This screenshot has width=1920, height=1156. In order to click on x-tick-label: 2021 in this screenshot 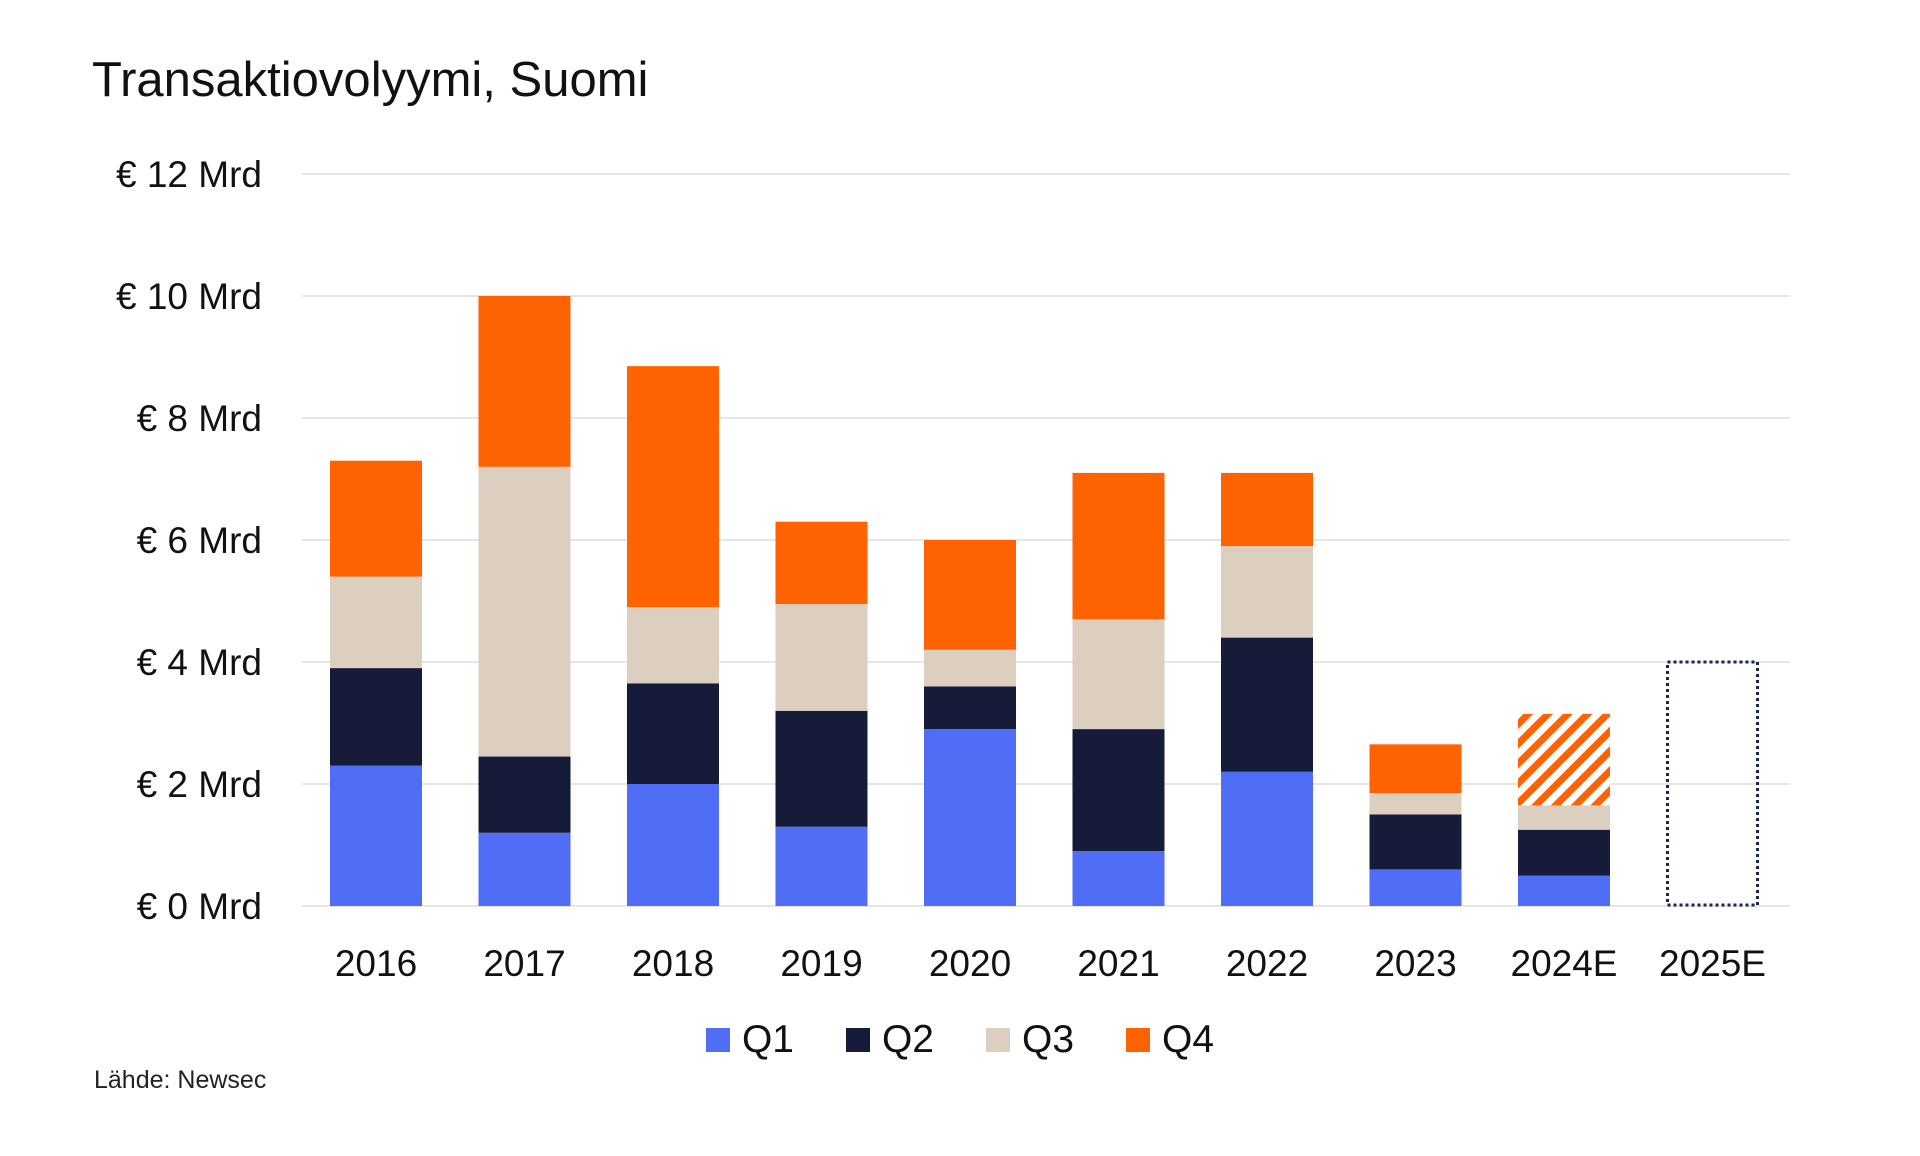, I will do `click(1118, 963)`.